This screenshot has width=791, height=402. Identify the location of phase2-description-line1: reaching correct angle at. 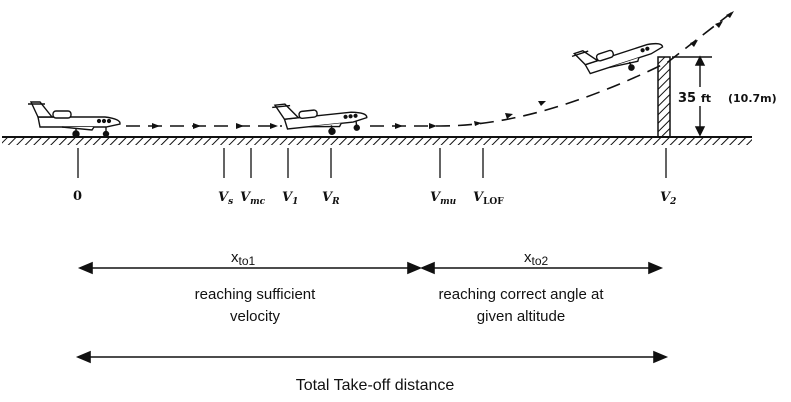
(521, 294).